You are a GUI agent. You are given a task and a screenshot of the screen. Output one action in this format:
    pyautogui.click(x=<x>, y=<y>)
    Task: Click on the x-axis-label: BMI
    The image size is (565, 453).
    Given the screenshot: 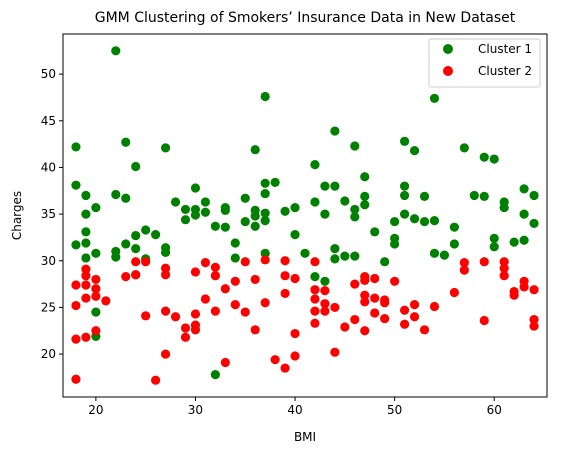 What is the action you would take?
    pyautogui.click(x=305, y=437)
    